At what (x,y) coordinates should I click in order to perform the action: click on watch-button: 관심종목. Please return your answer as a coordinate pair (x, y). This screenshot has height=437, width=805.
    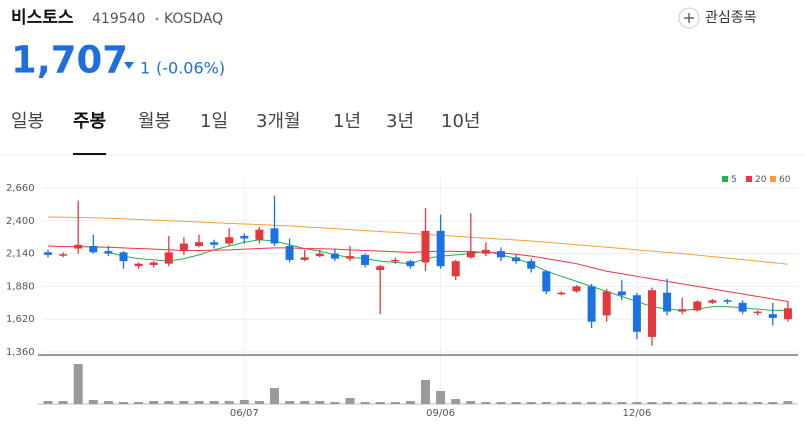
    Looking at the image, I should click on (717, 18).